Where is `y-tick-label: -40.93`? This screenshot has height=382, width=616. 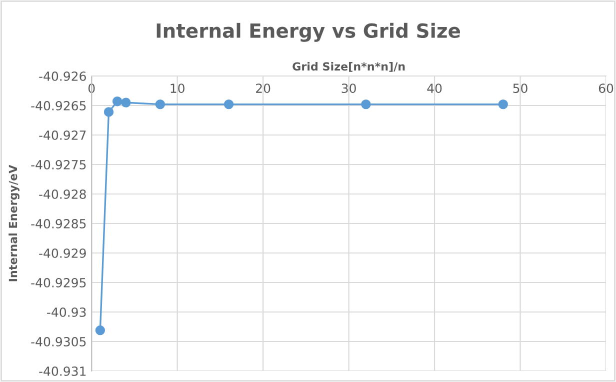 y-tick-label: -40.93 is located at coordinates (66, 312).